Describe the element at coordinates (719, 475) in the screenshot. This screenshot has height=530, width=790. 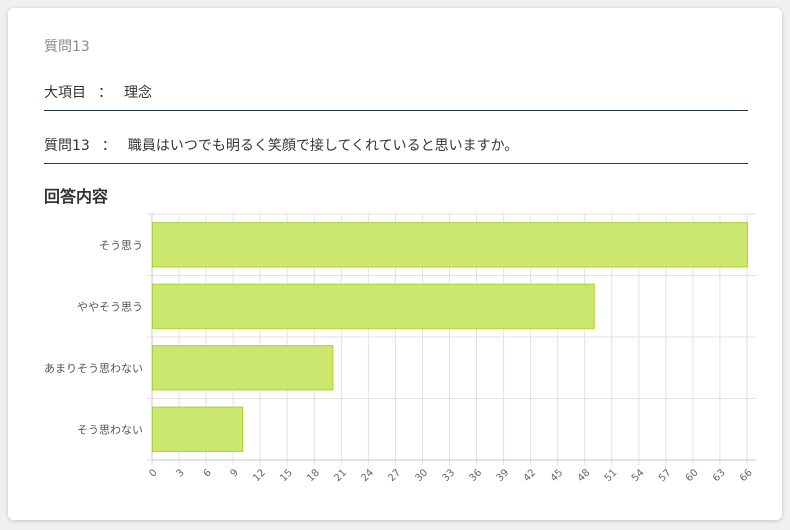
I see `x-tick-label: 63` at that location.